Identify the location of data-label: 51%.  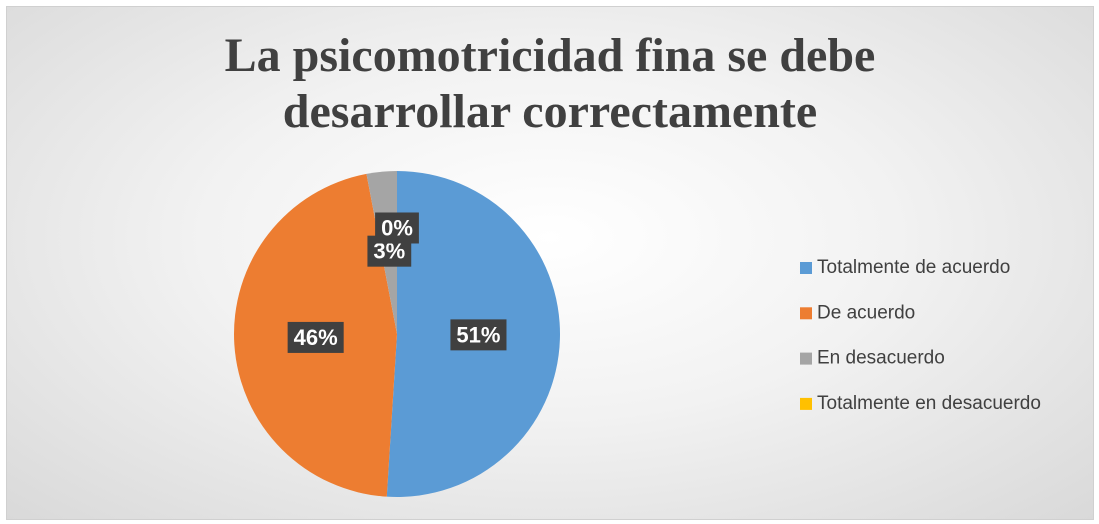
(478, 334).